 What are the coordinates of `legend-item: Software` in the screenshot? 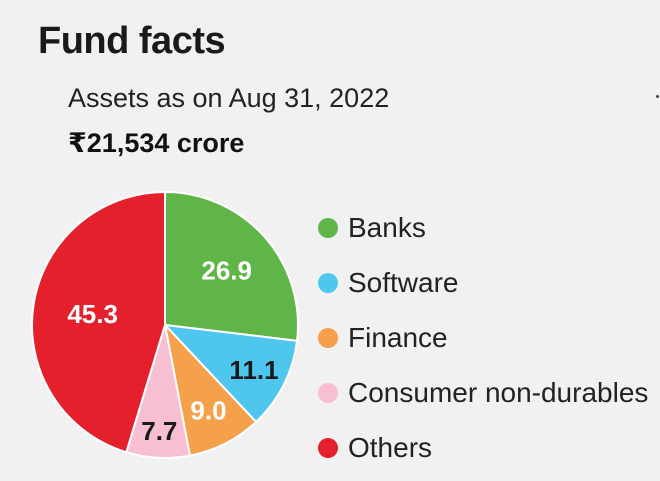 It's located at (483, 282).